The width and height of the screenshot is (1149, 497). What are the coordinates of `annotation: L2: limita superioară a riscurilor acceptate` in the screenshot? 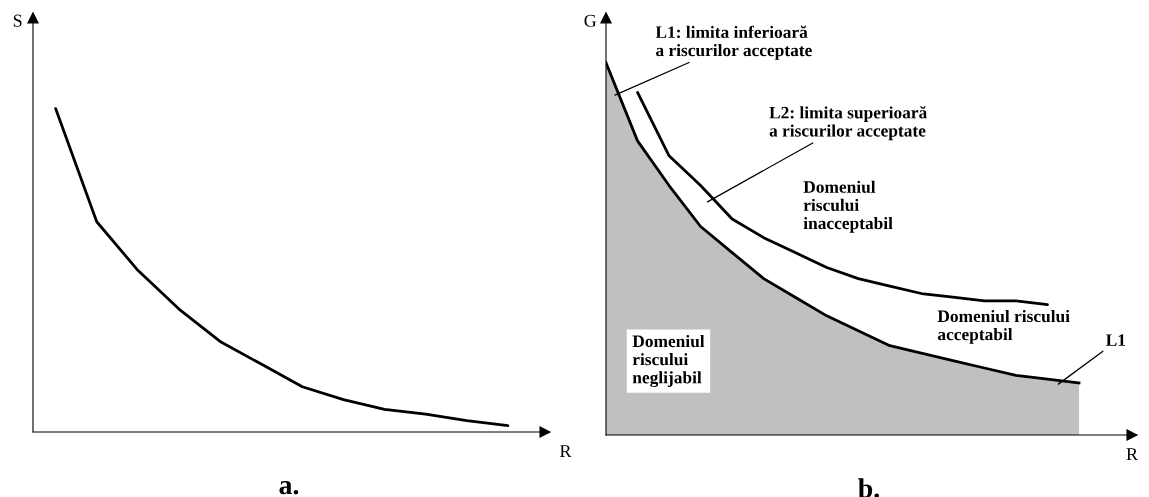 It's located at (848, 123).